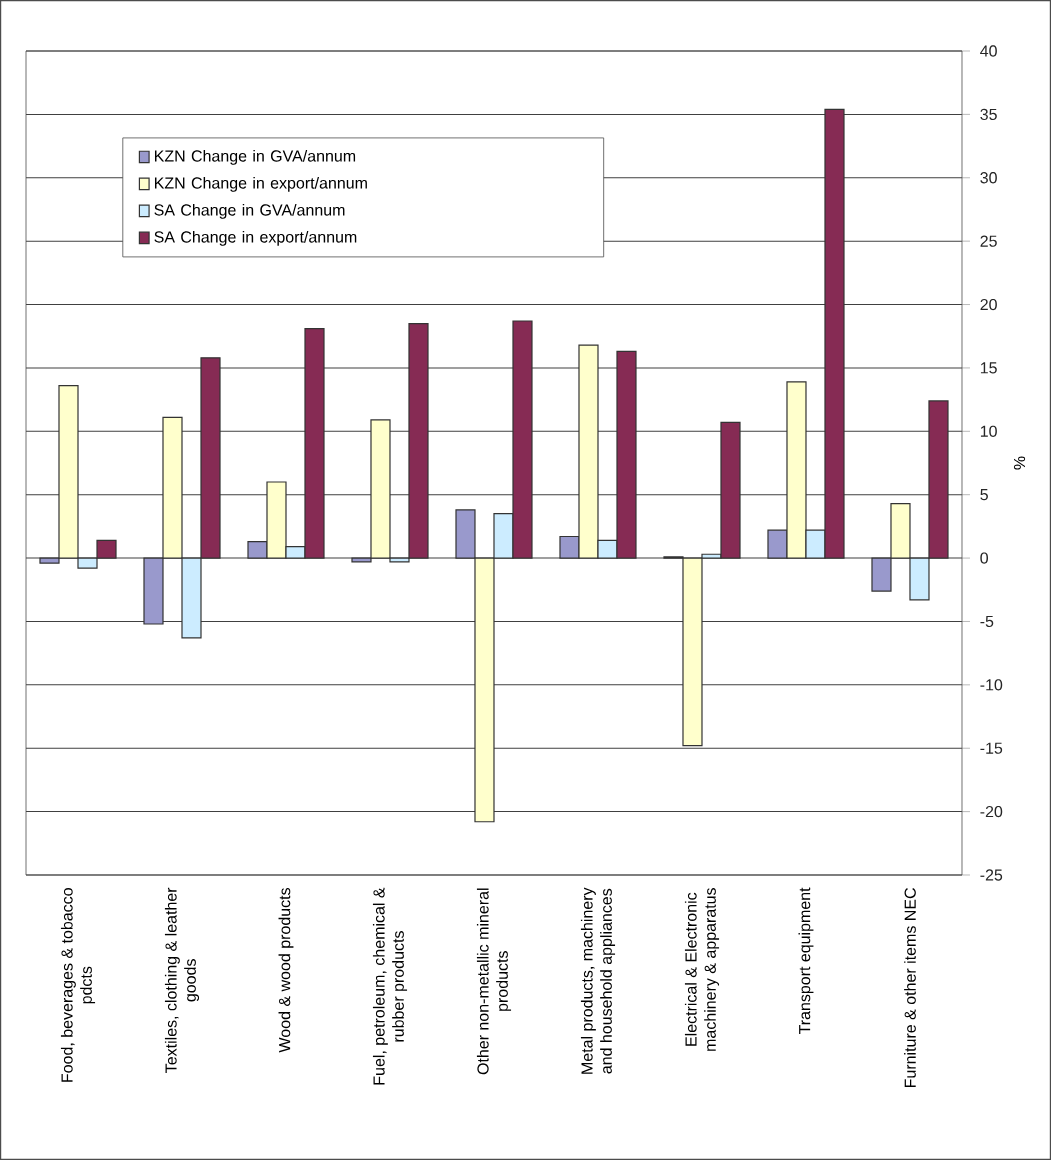  Describe the element at coordinates (988, 114) in the screenshot. I see `y-tick-label: 35` at that location.